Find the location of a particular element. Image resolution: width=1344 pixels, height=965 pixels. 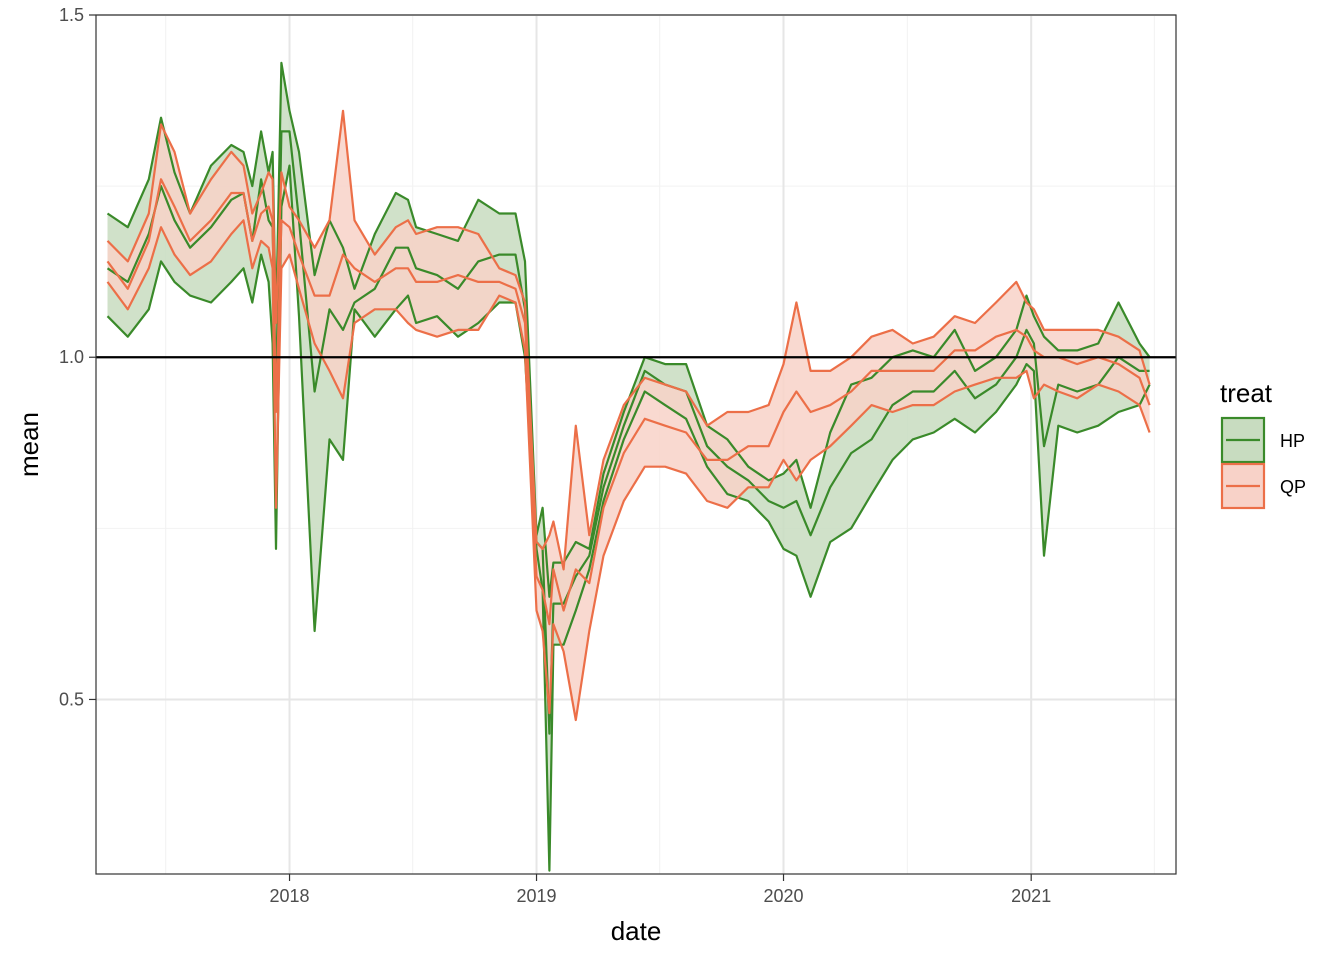

legend-items: HP QP is located at coordinates (1263, 463).